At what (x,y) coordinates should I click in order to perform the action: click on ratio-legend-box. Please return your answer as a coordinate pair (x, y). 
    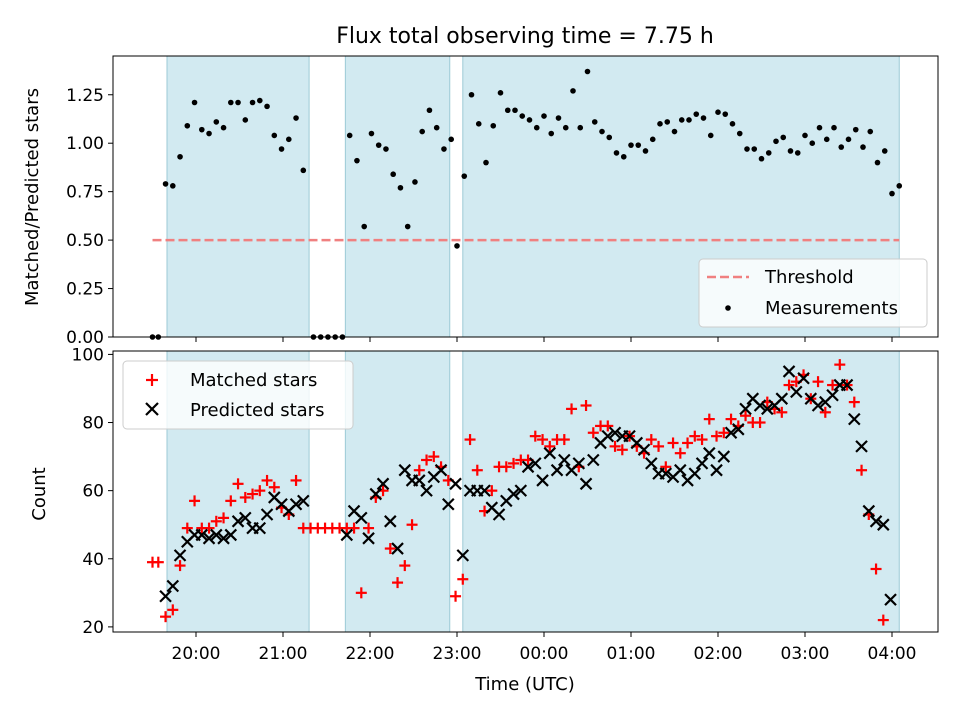
    Looking at the image, I should click on (813, 293).